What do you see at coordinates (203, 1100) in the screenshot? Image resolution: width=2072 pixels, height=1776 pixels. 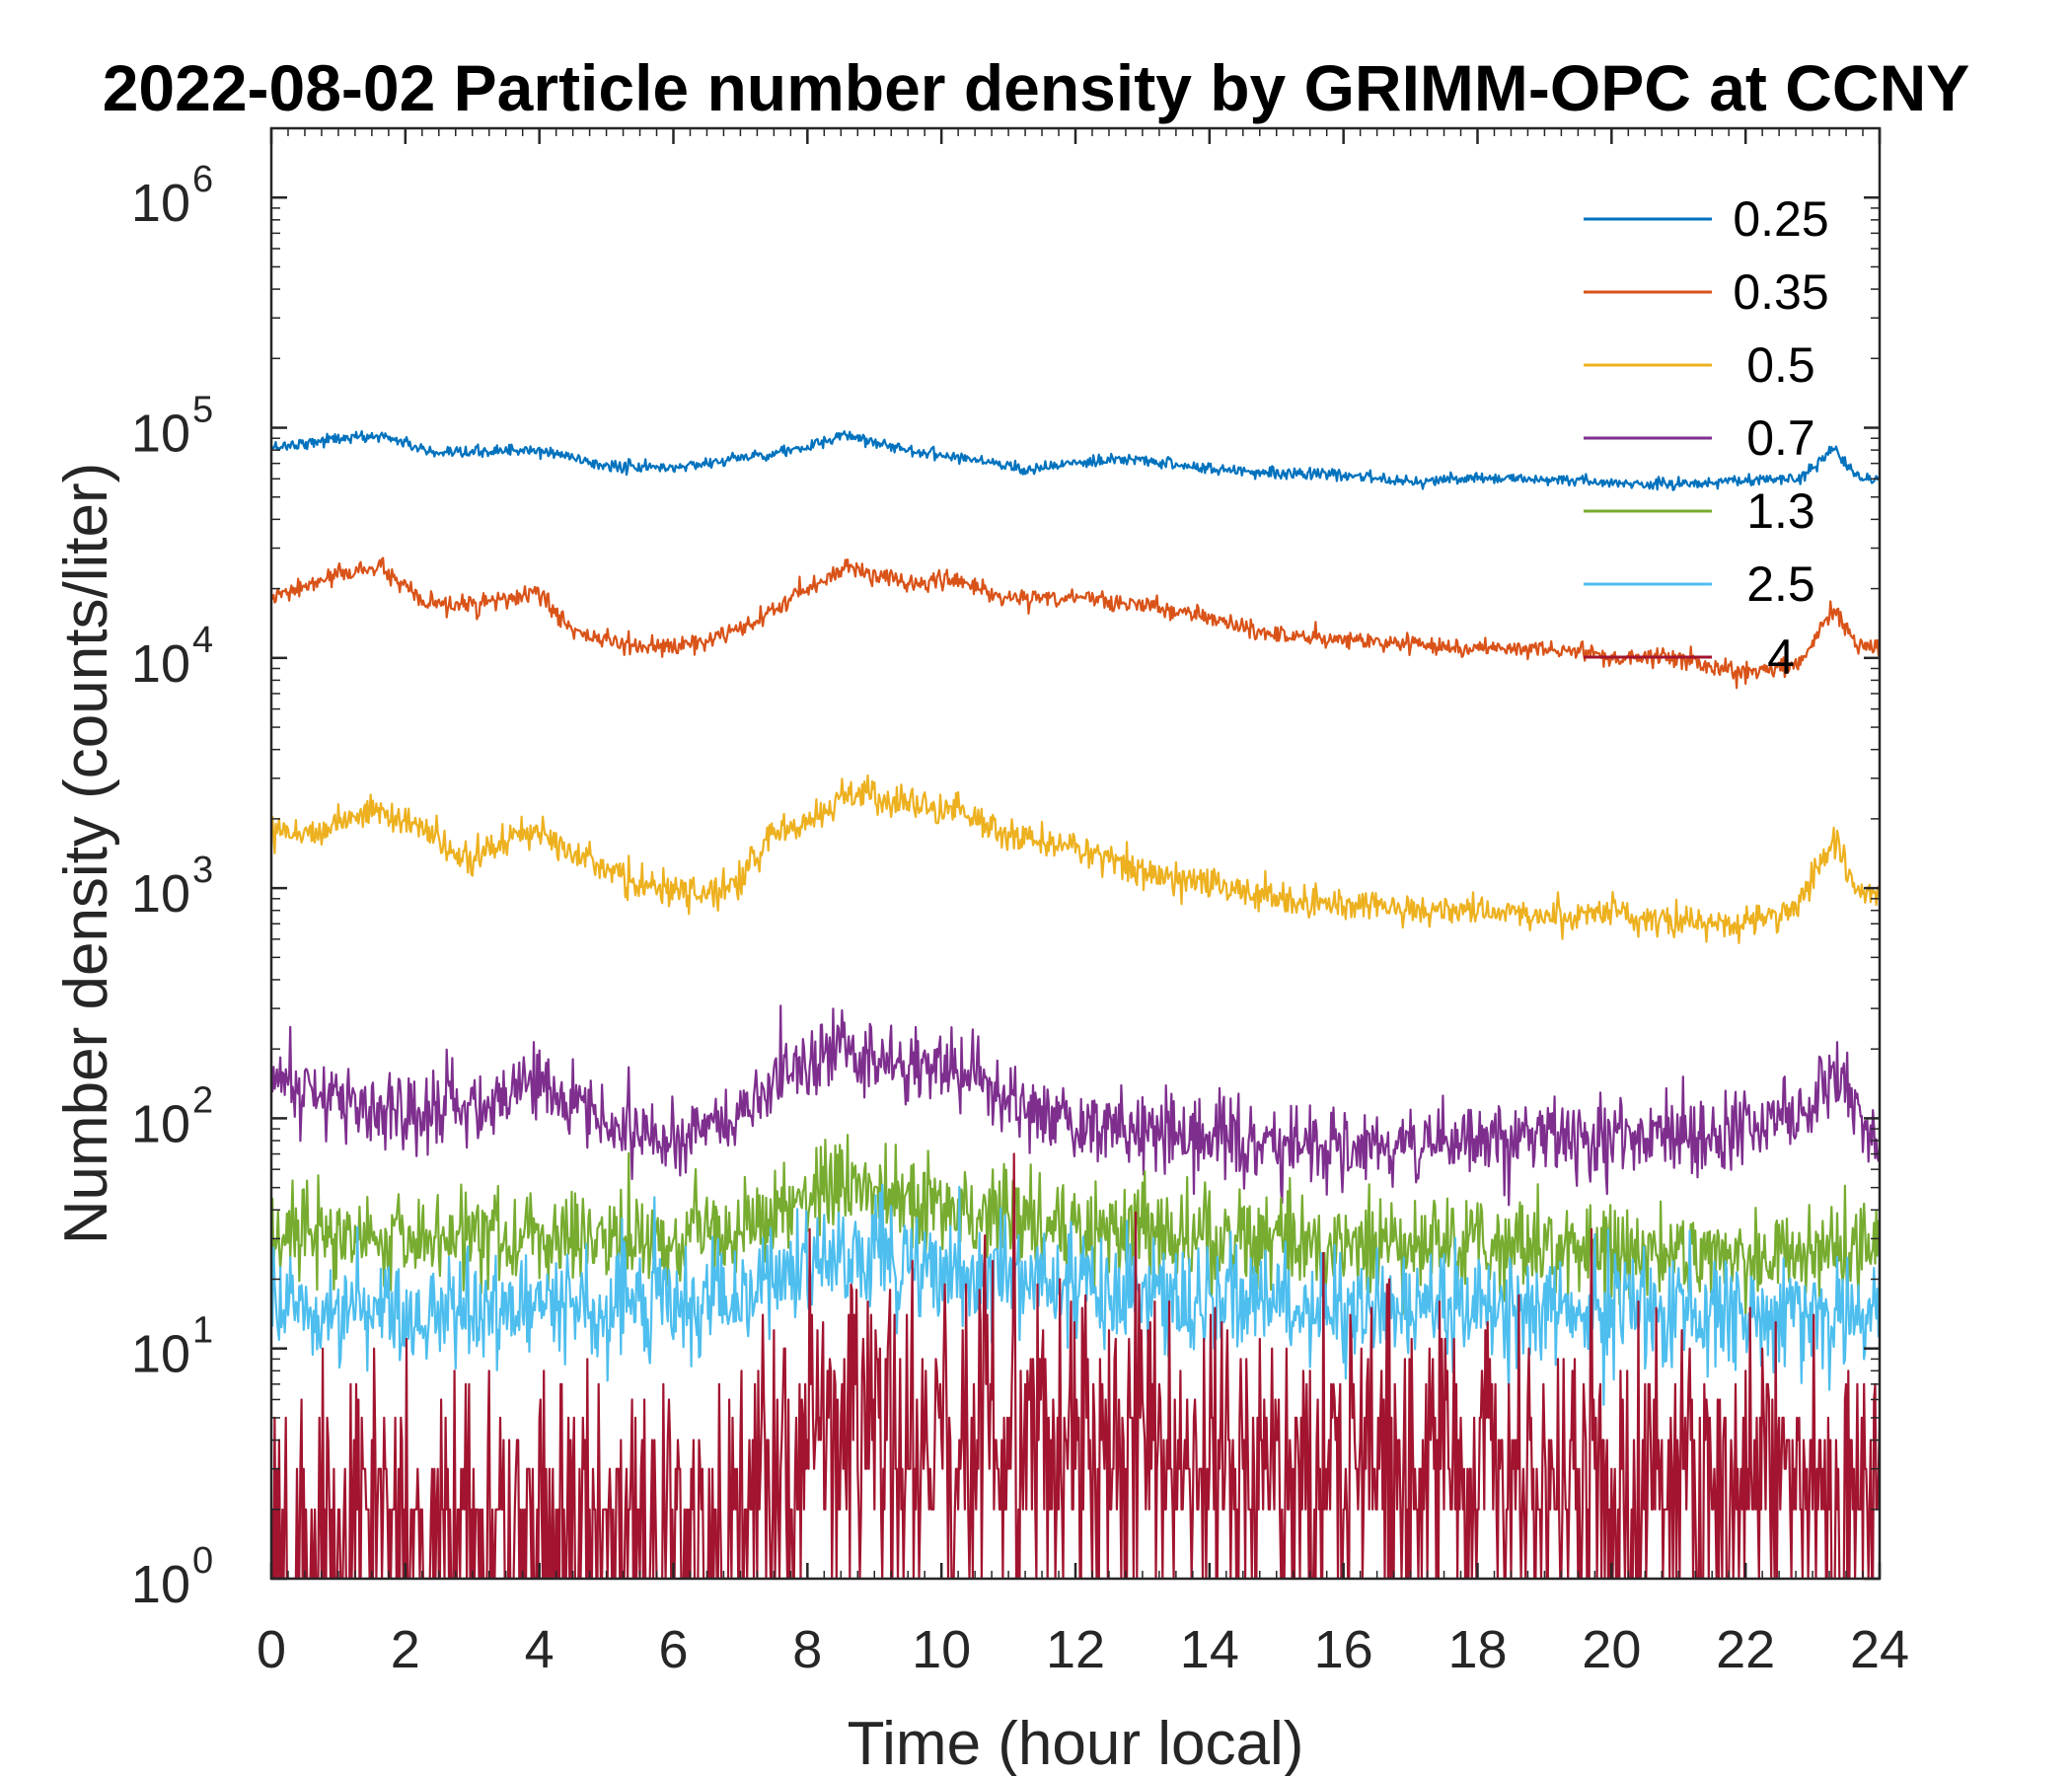 I see `y-tick-exponent: 2` at bounding box center [203, 1100].